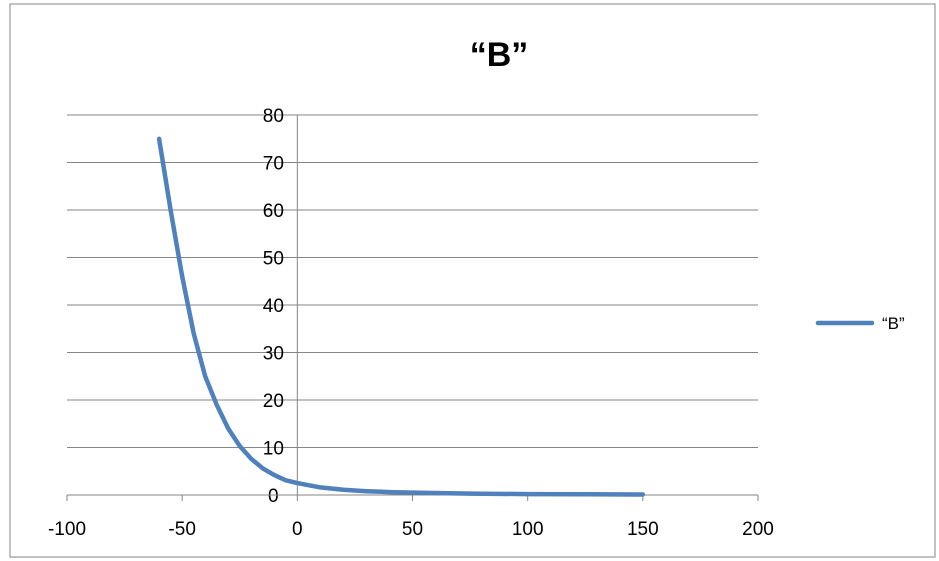 The width and height of the screenshot is (939, 561). I want to click on y-tick-label: 40, so click(273, 306).